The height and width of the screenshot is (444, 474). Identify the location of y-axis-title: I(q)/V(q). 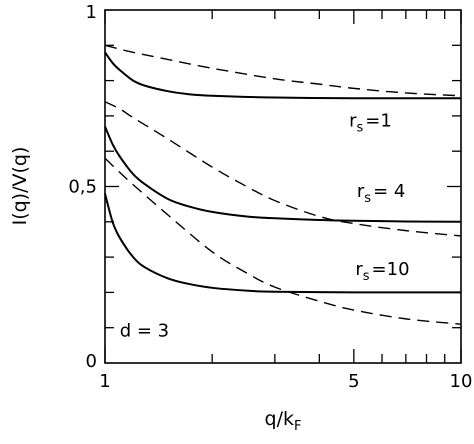
(20, 186).